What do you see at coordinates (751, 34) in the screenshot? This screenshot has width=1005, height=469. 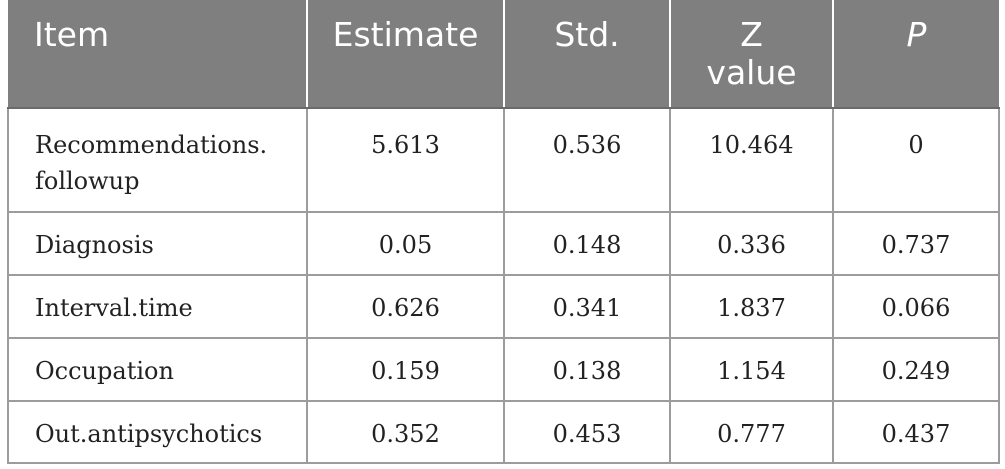 I see `header-z-label: Z` at bounding box center [751, 34].